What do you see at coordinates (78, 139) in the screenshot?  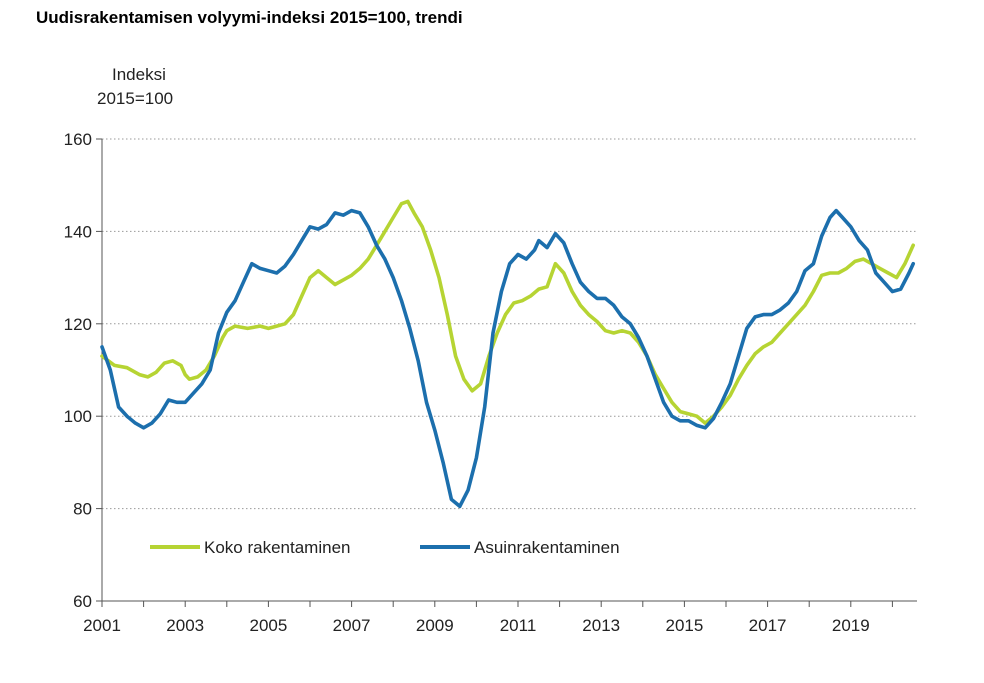 I see `y-tick-label-160: 160` at bounding box center [78, 139].